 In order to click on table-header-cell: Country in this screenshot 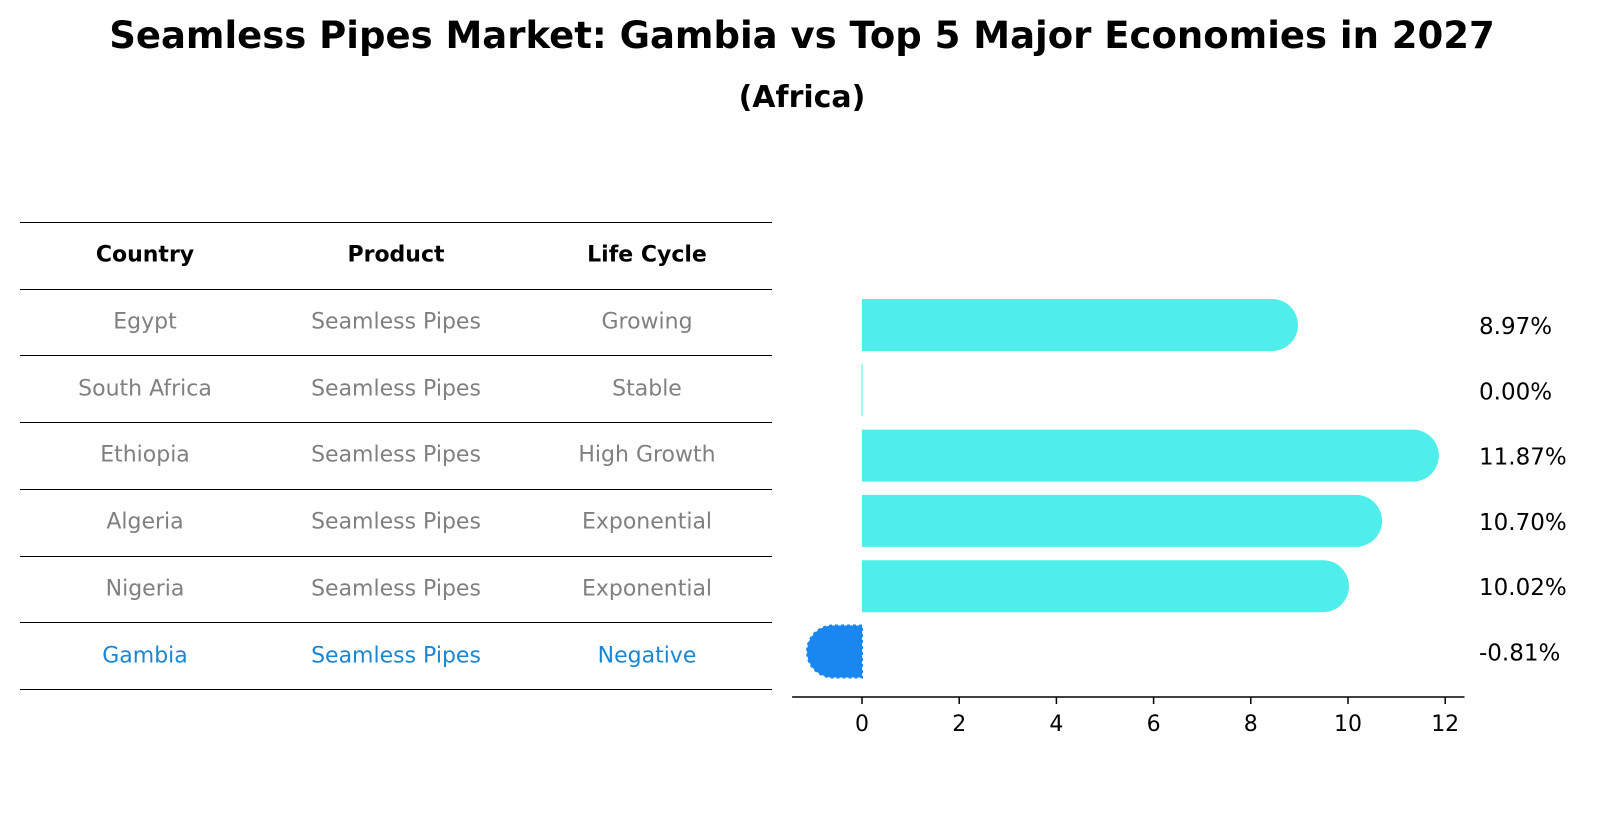, I will do `click(145, 255)`.